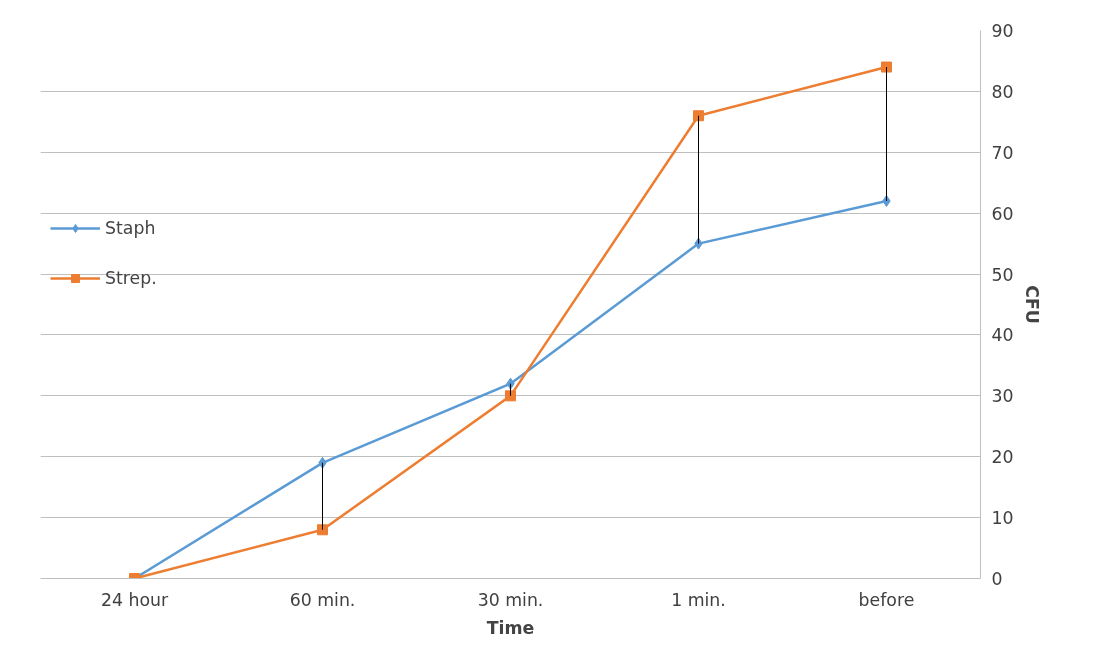 Image resolution: width=1101 pixels, height=660 pixels. I want to click on x-tick-label: 60 min., so click(322, 599).